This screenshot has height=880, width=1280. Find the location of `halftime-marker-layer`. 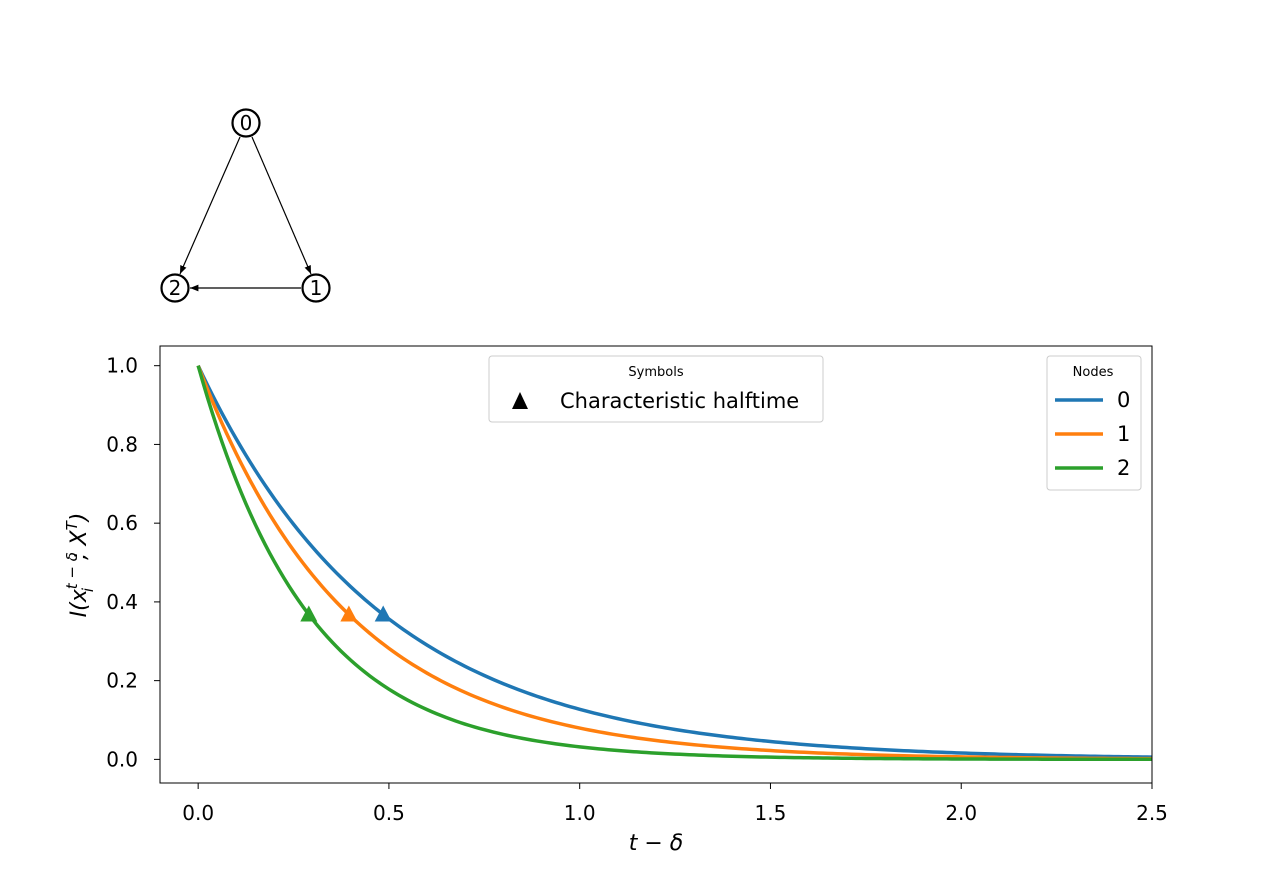

halftime-marker-layer is located at coordinates (346, 613).